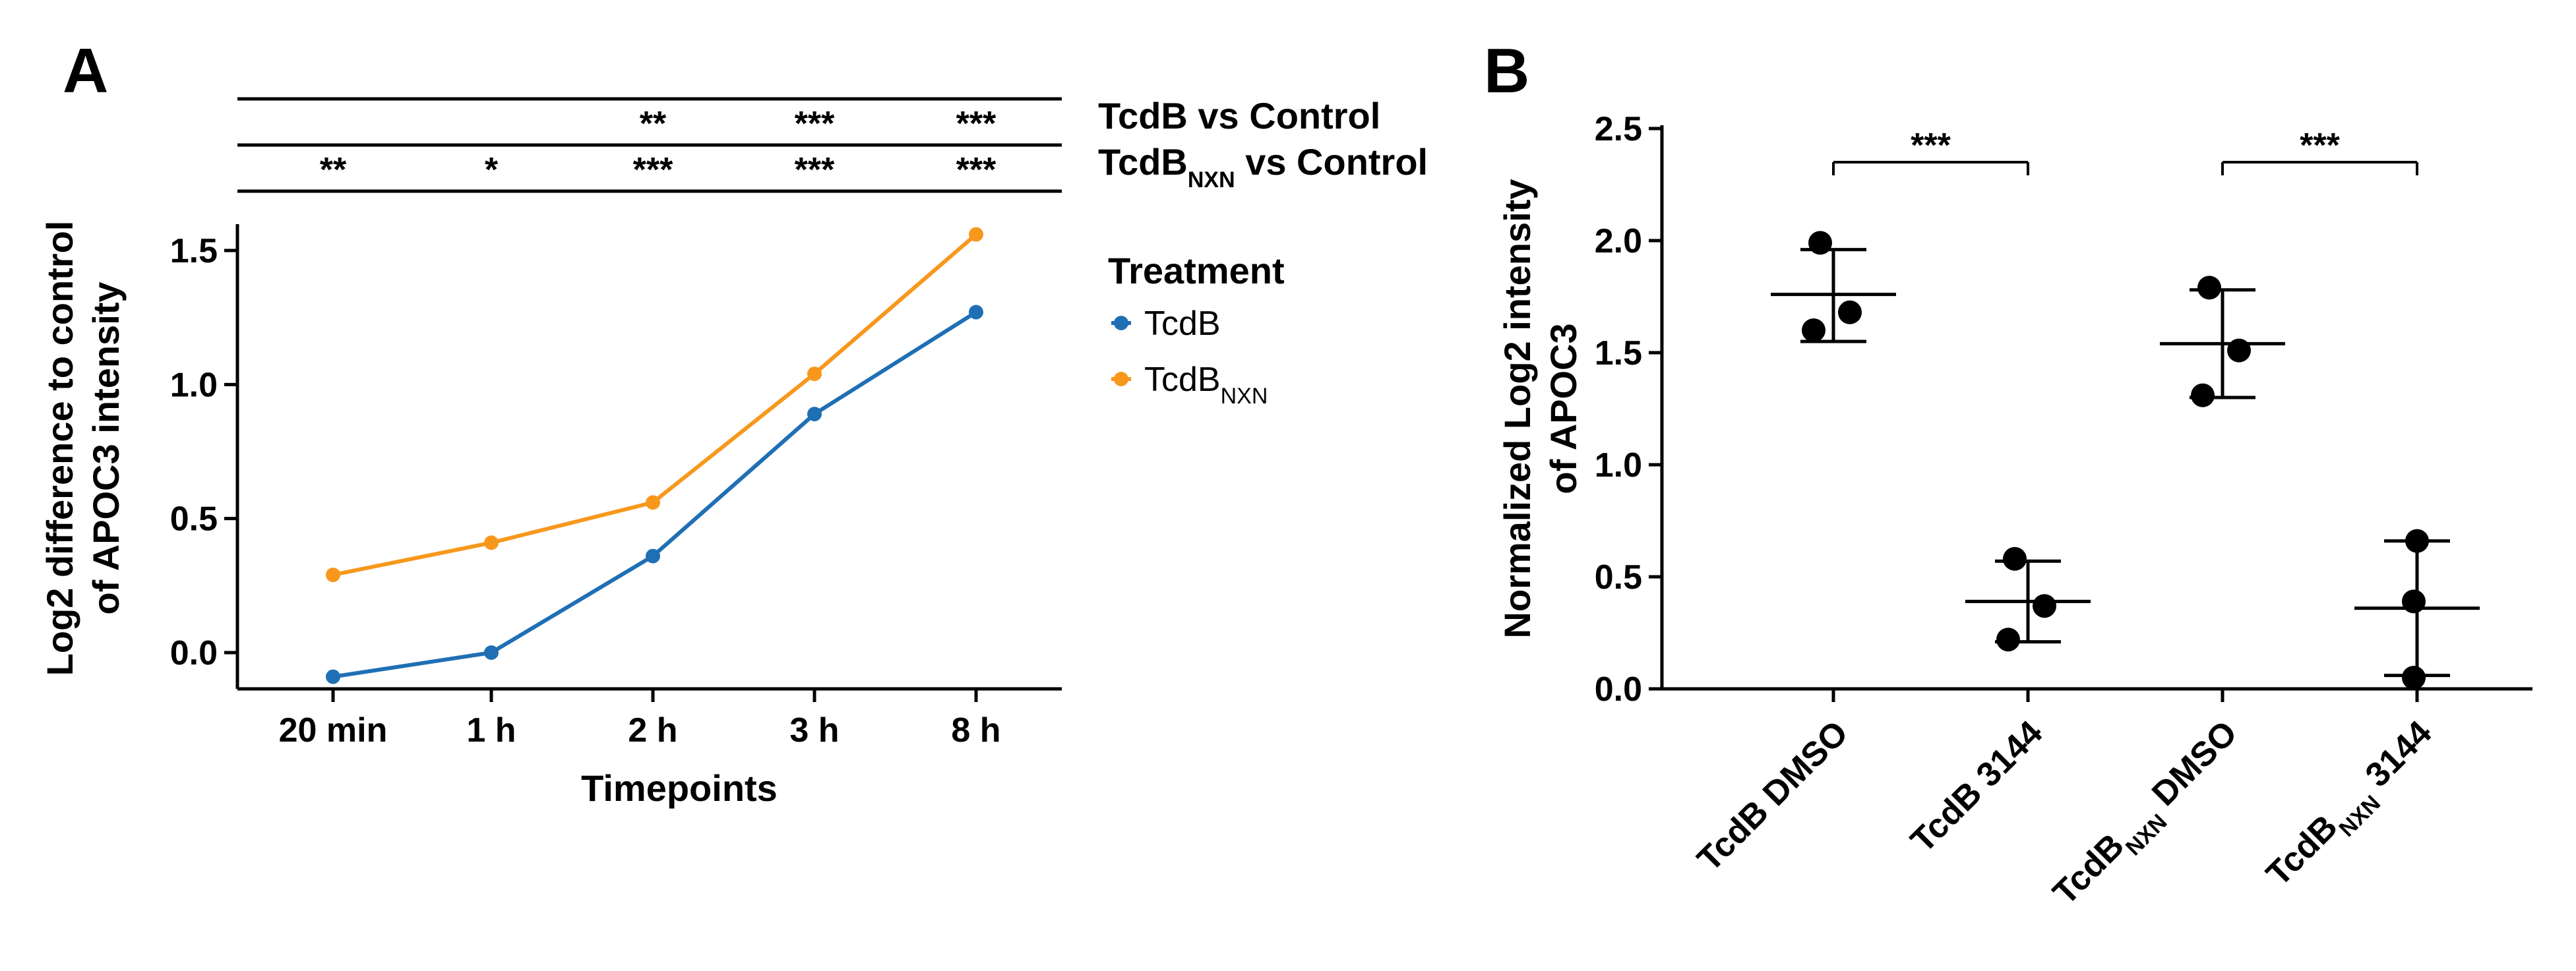 Image resolution: width=2576 pixels, height=971 pixels. I want to click on a-sig-row-label-main: TcdB vs Control, so click(1239, 115).